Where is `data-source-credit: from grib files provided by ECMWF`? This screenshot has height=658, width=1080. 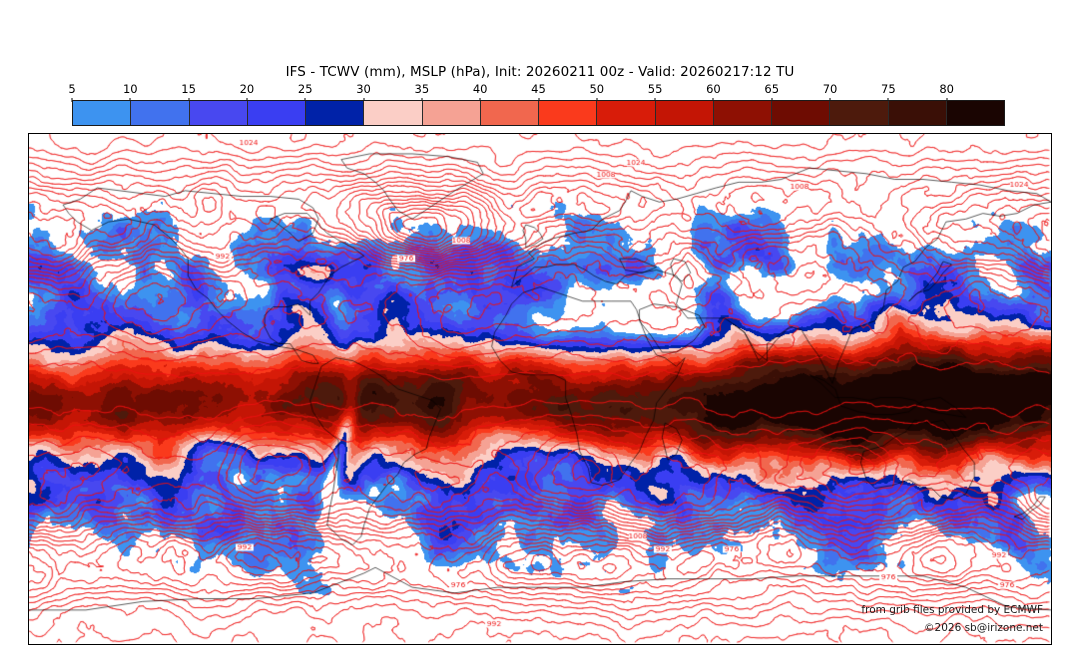
data-source-credit: from grib files provided by ECMWF is located at coordinates (952, 610).